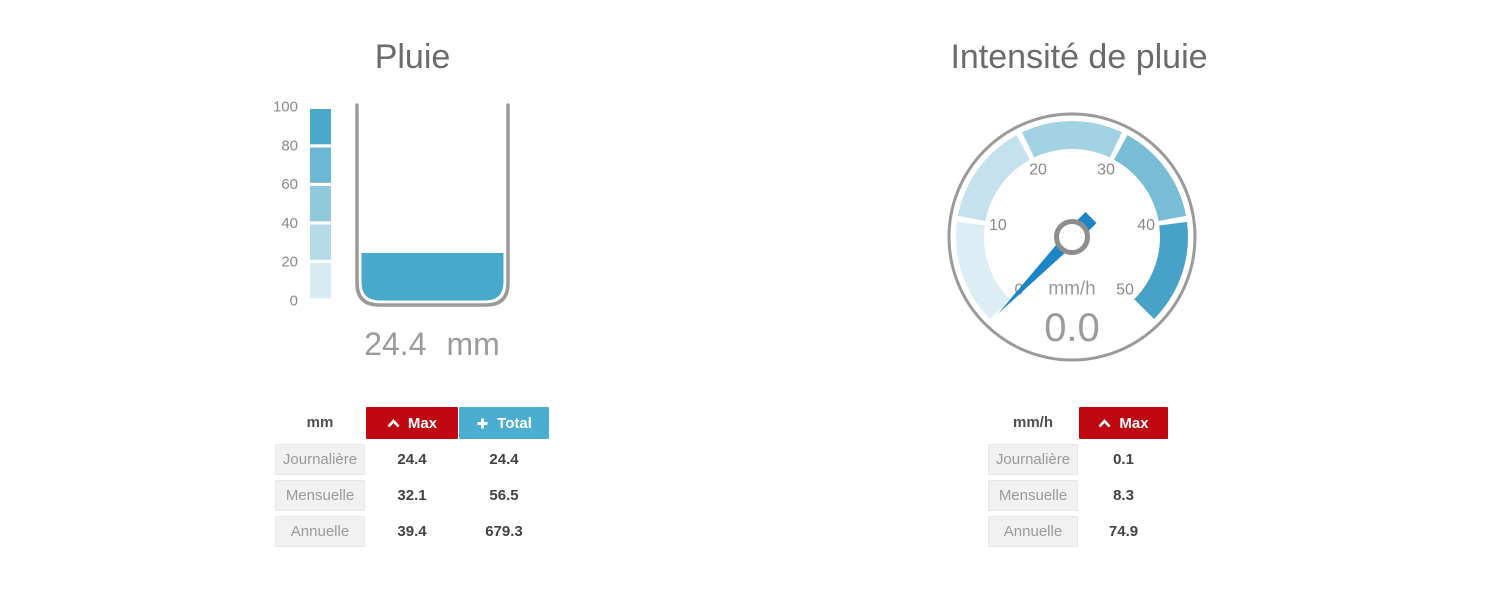 The width and height of the screenshot is (1486, 598). I want to click on dial-arc-segments, so click(1072, 220).